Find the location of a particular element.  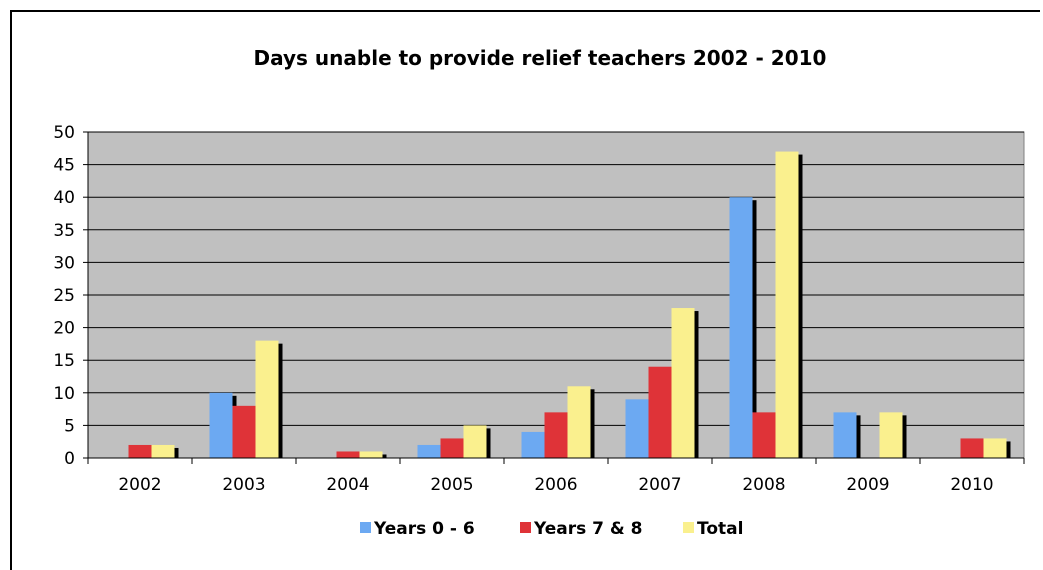

y-tick-label: 50 is located at coordinates (64, 133).